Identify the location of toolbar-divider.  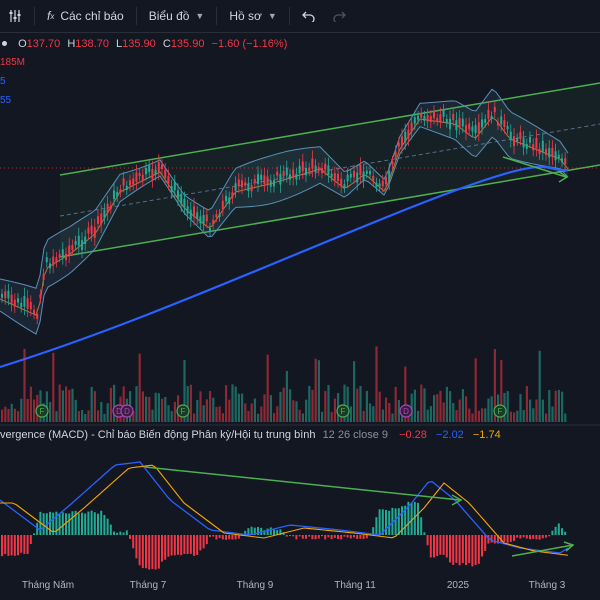
(136, 16).